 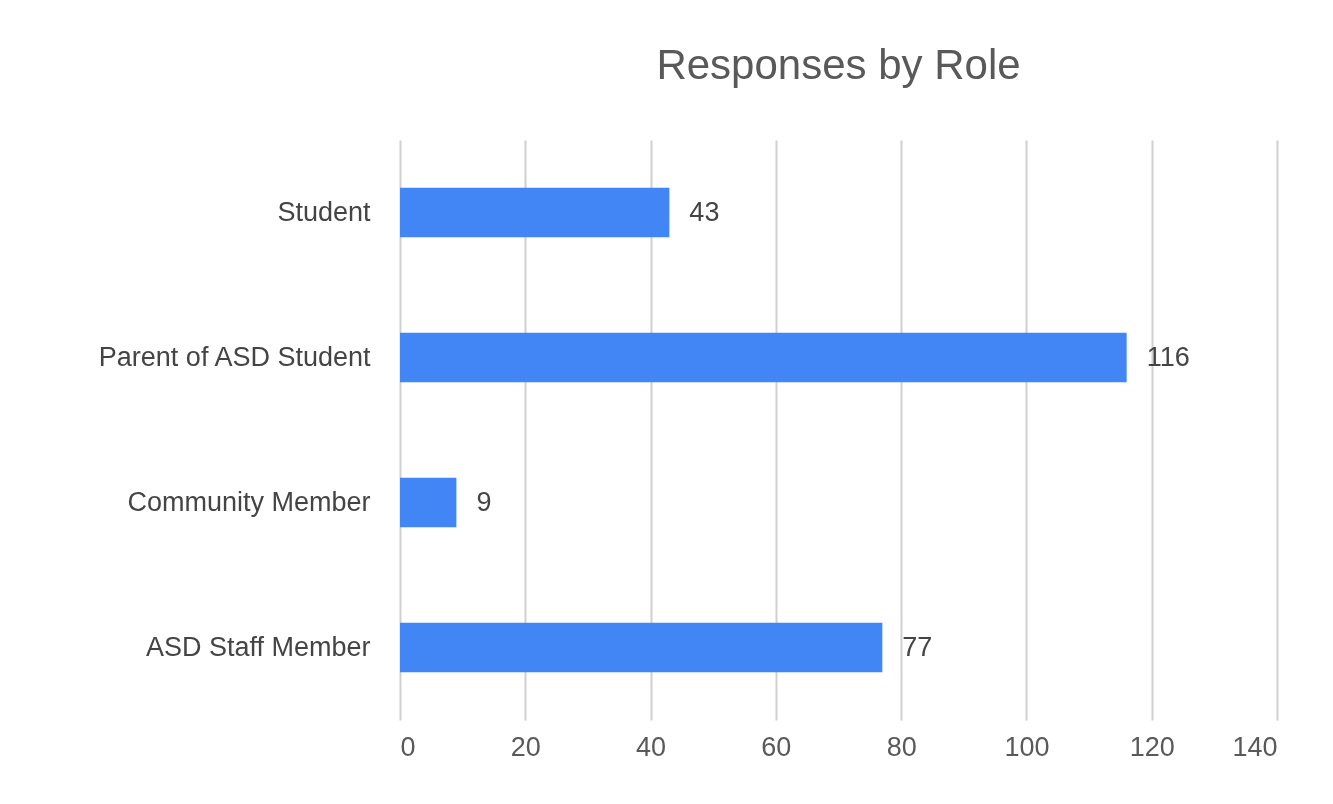 I want to click on x-tick-label: 80, so click(x=901, y=746).